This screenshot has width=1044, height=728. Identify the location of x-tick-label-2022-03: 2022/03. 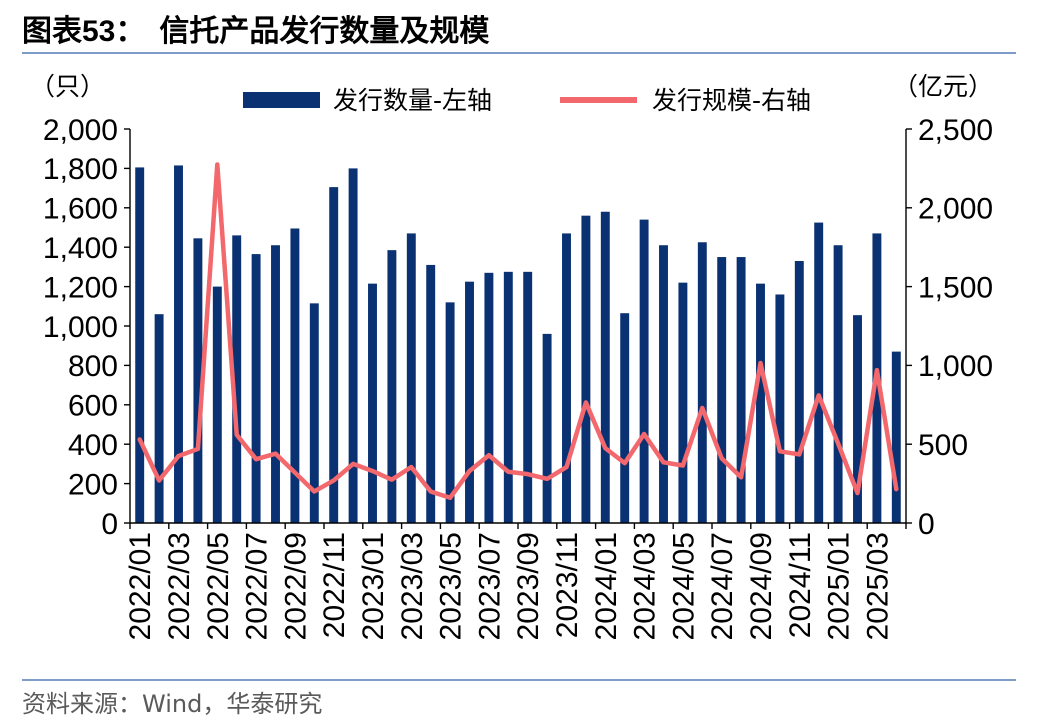
(179, 586).